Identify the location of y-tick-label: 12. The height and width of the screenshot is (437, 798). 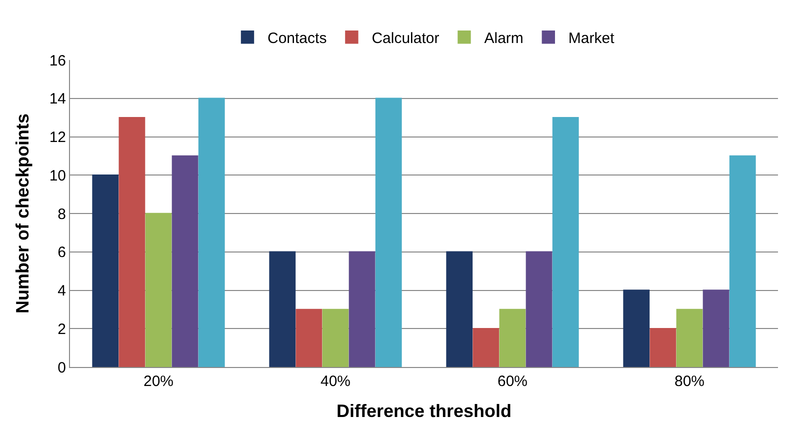
(57, 137).